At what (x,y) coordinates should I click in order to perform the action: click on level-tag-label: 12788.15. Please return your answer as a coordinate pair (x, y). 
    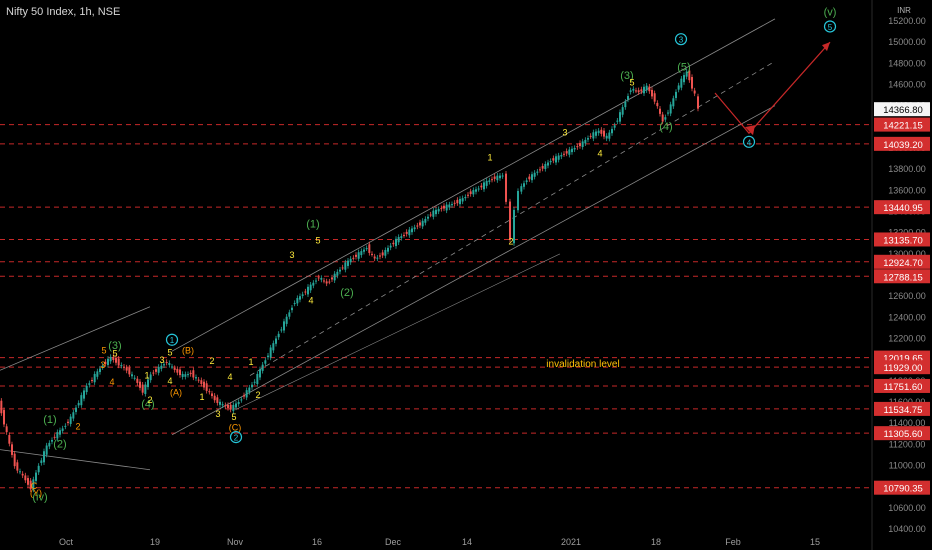
    Looking at the image, I should click on (903, 277).